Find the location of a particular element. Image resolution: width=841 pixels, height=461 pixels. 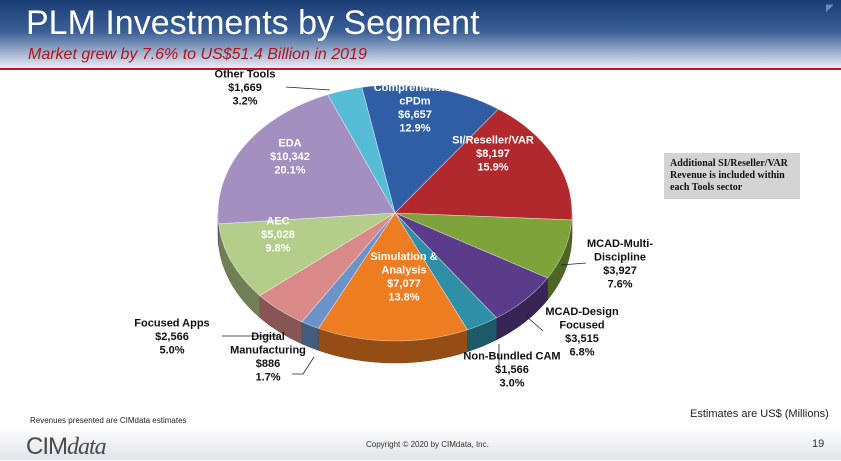

slice-value: $8,197 is located at coordinates (493, 154).